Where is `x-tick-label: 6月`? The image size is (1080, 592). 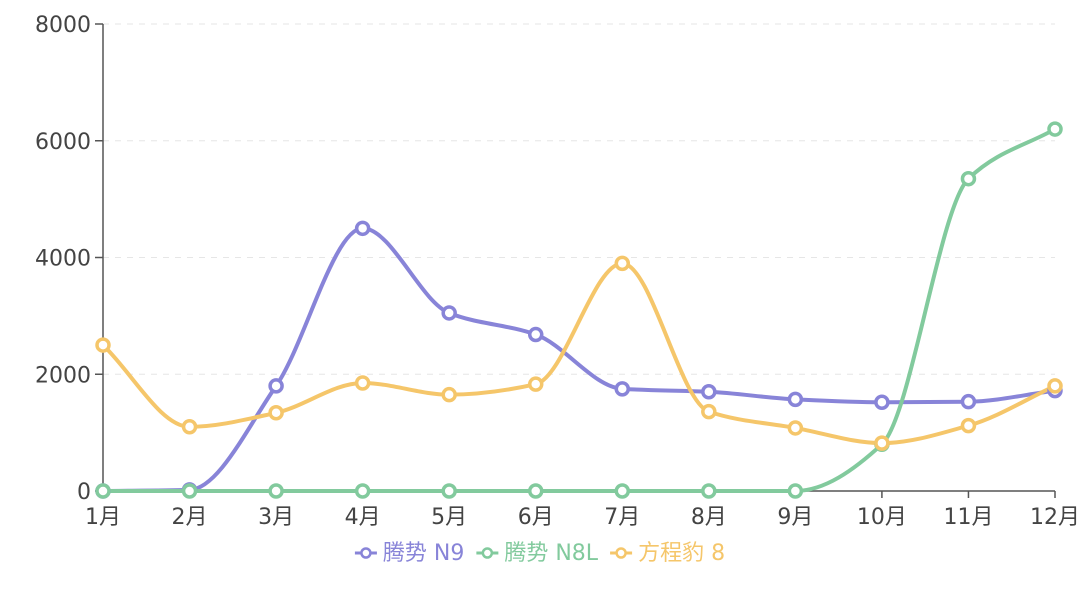
x-tick-label: 6月 is located at coordinates (536, 517).